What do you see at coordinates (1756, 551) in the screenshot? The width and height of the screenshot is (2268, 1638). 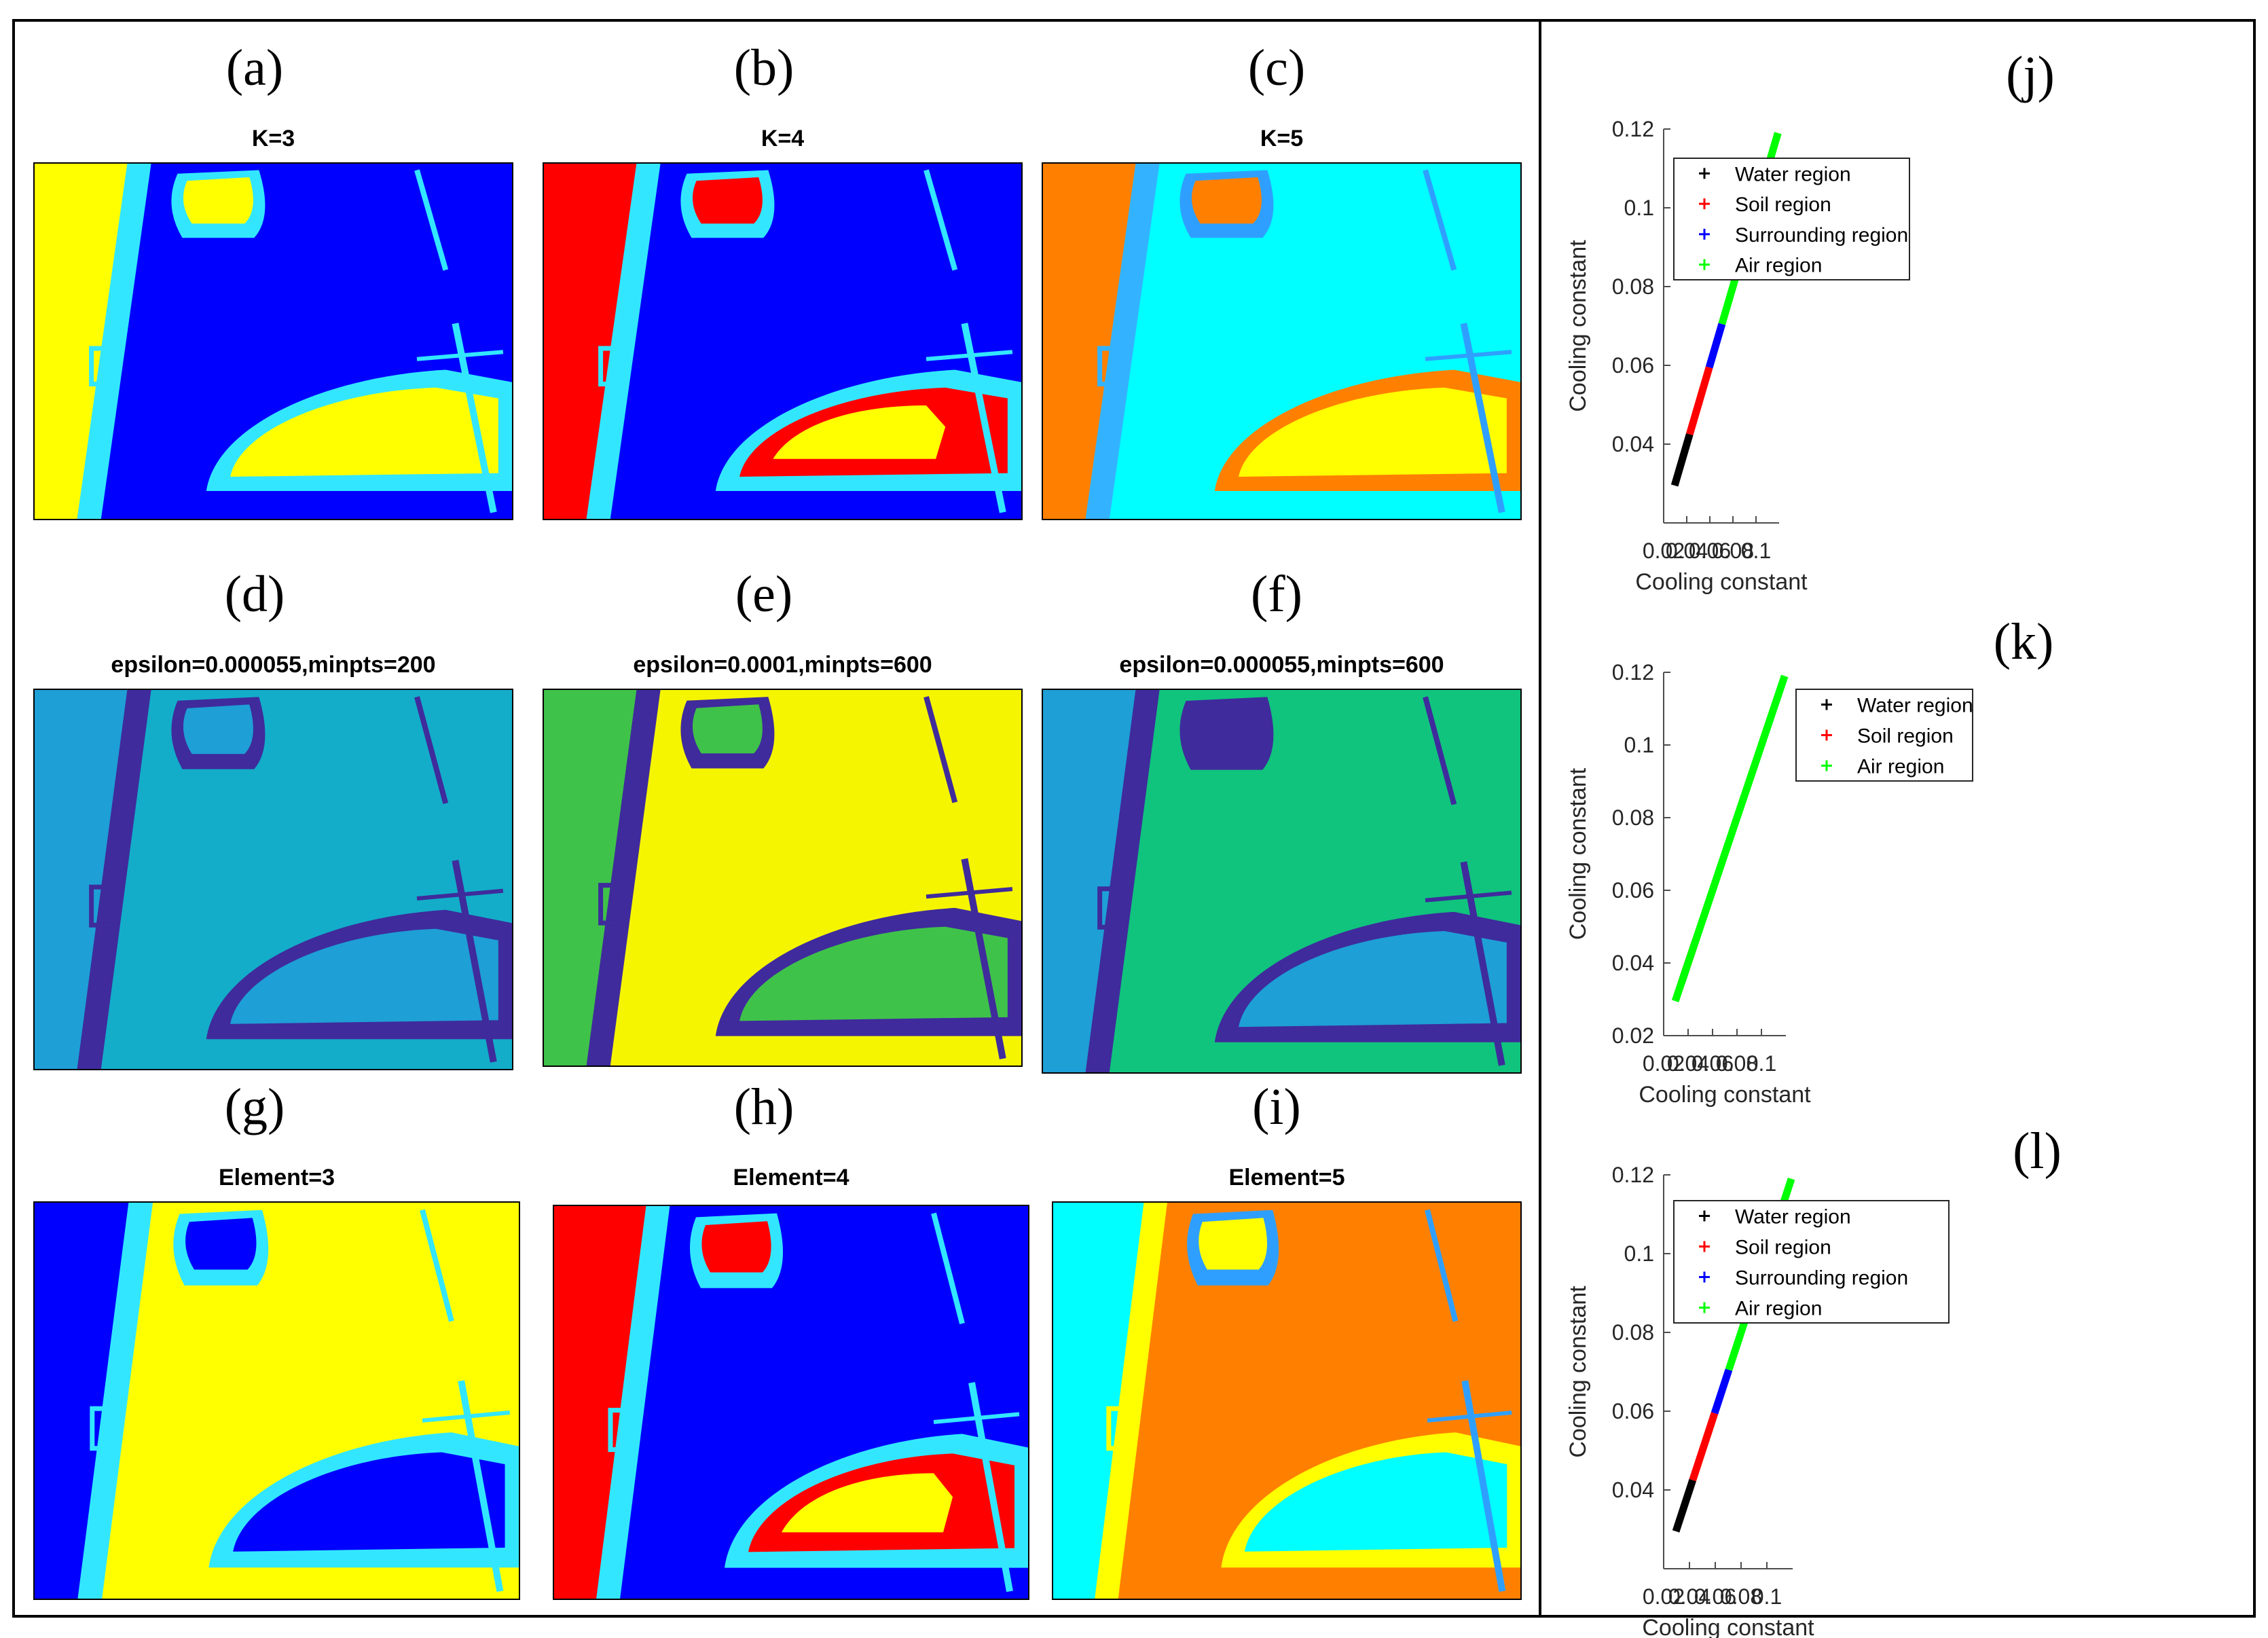 I see `x-tick-label: 0.1` at bounding box center [1756, 551].